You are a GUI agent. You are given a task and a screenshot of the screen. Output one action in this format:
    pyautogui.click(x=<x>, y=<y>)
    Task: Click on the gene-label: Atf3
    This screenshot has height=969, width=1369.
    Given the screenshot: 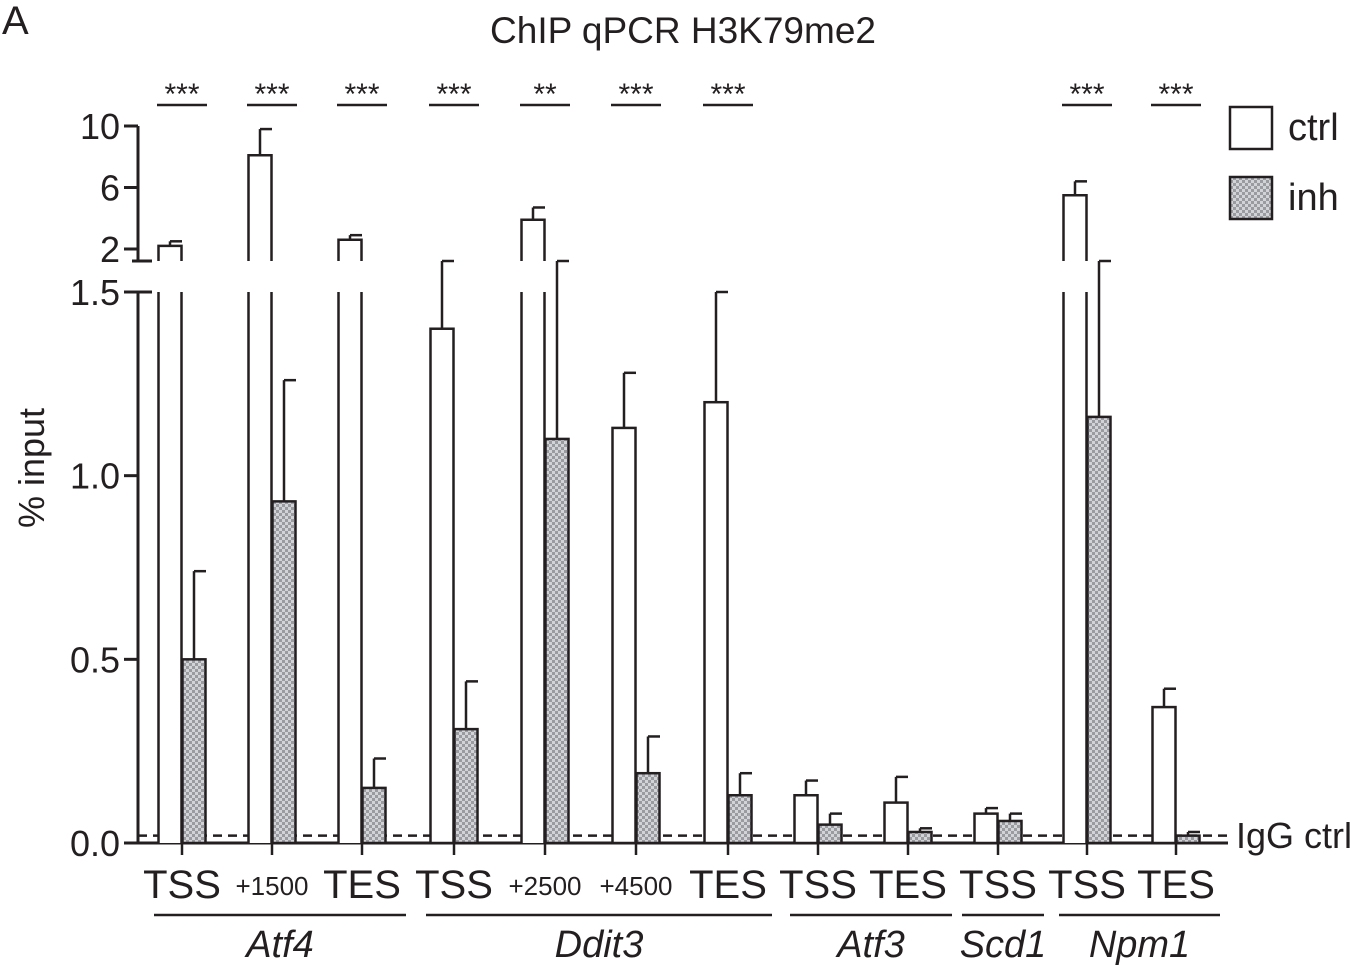 What is the action you would take?
    pyautogui.click(x=870, y=945)
    